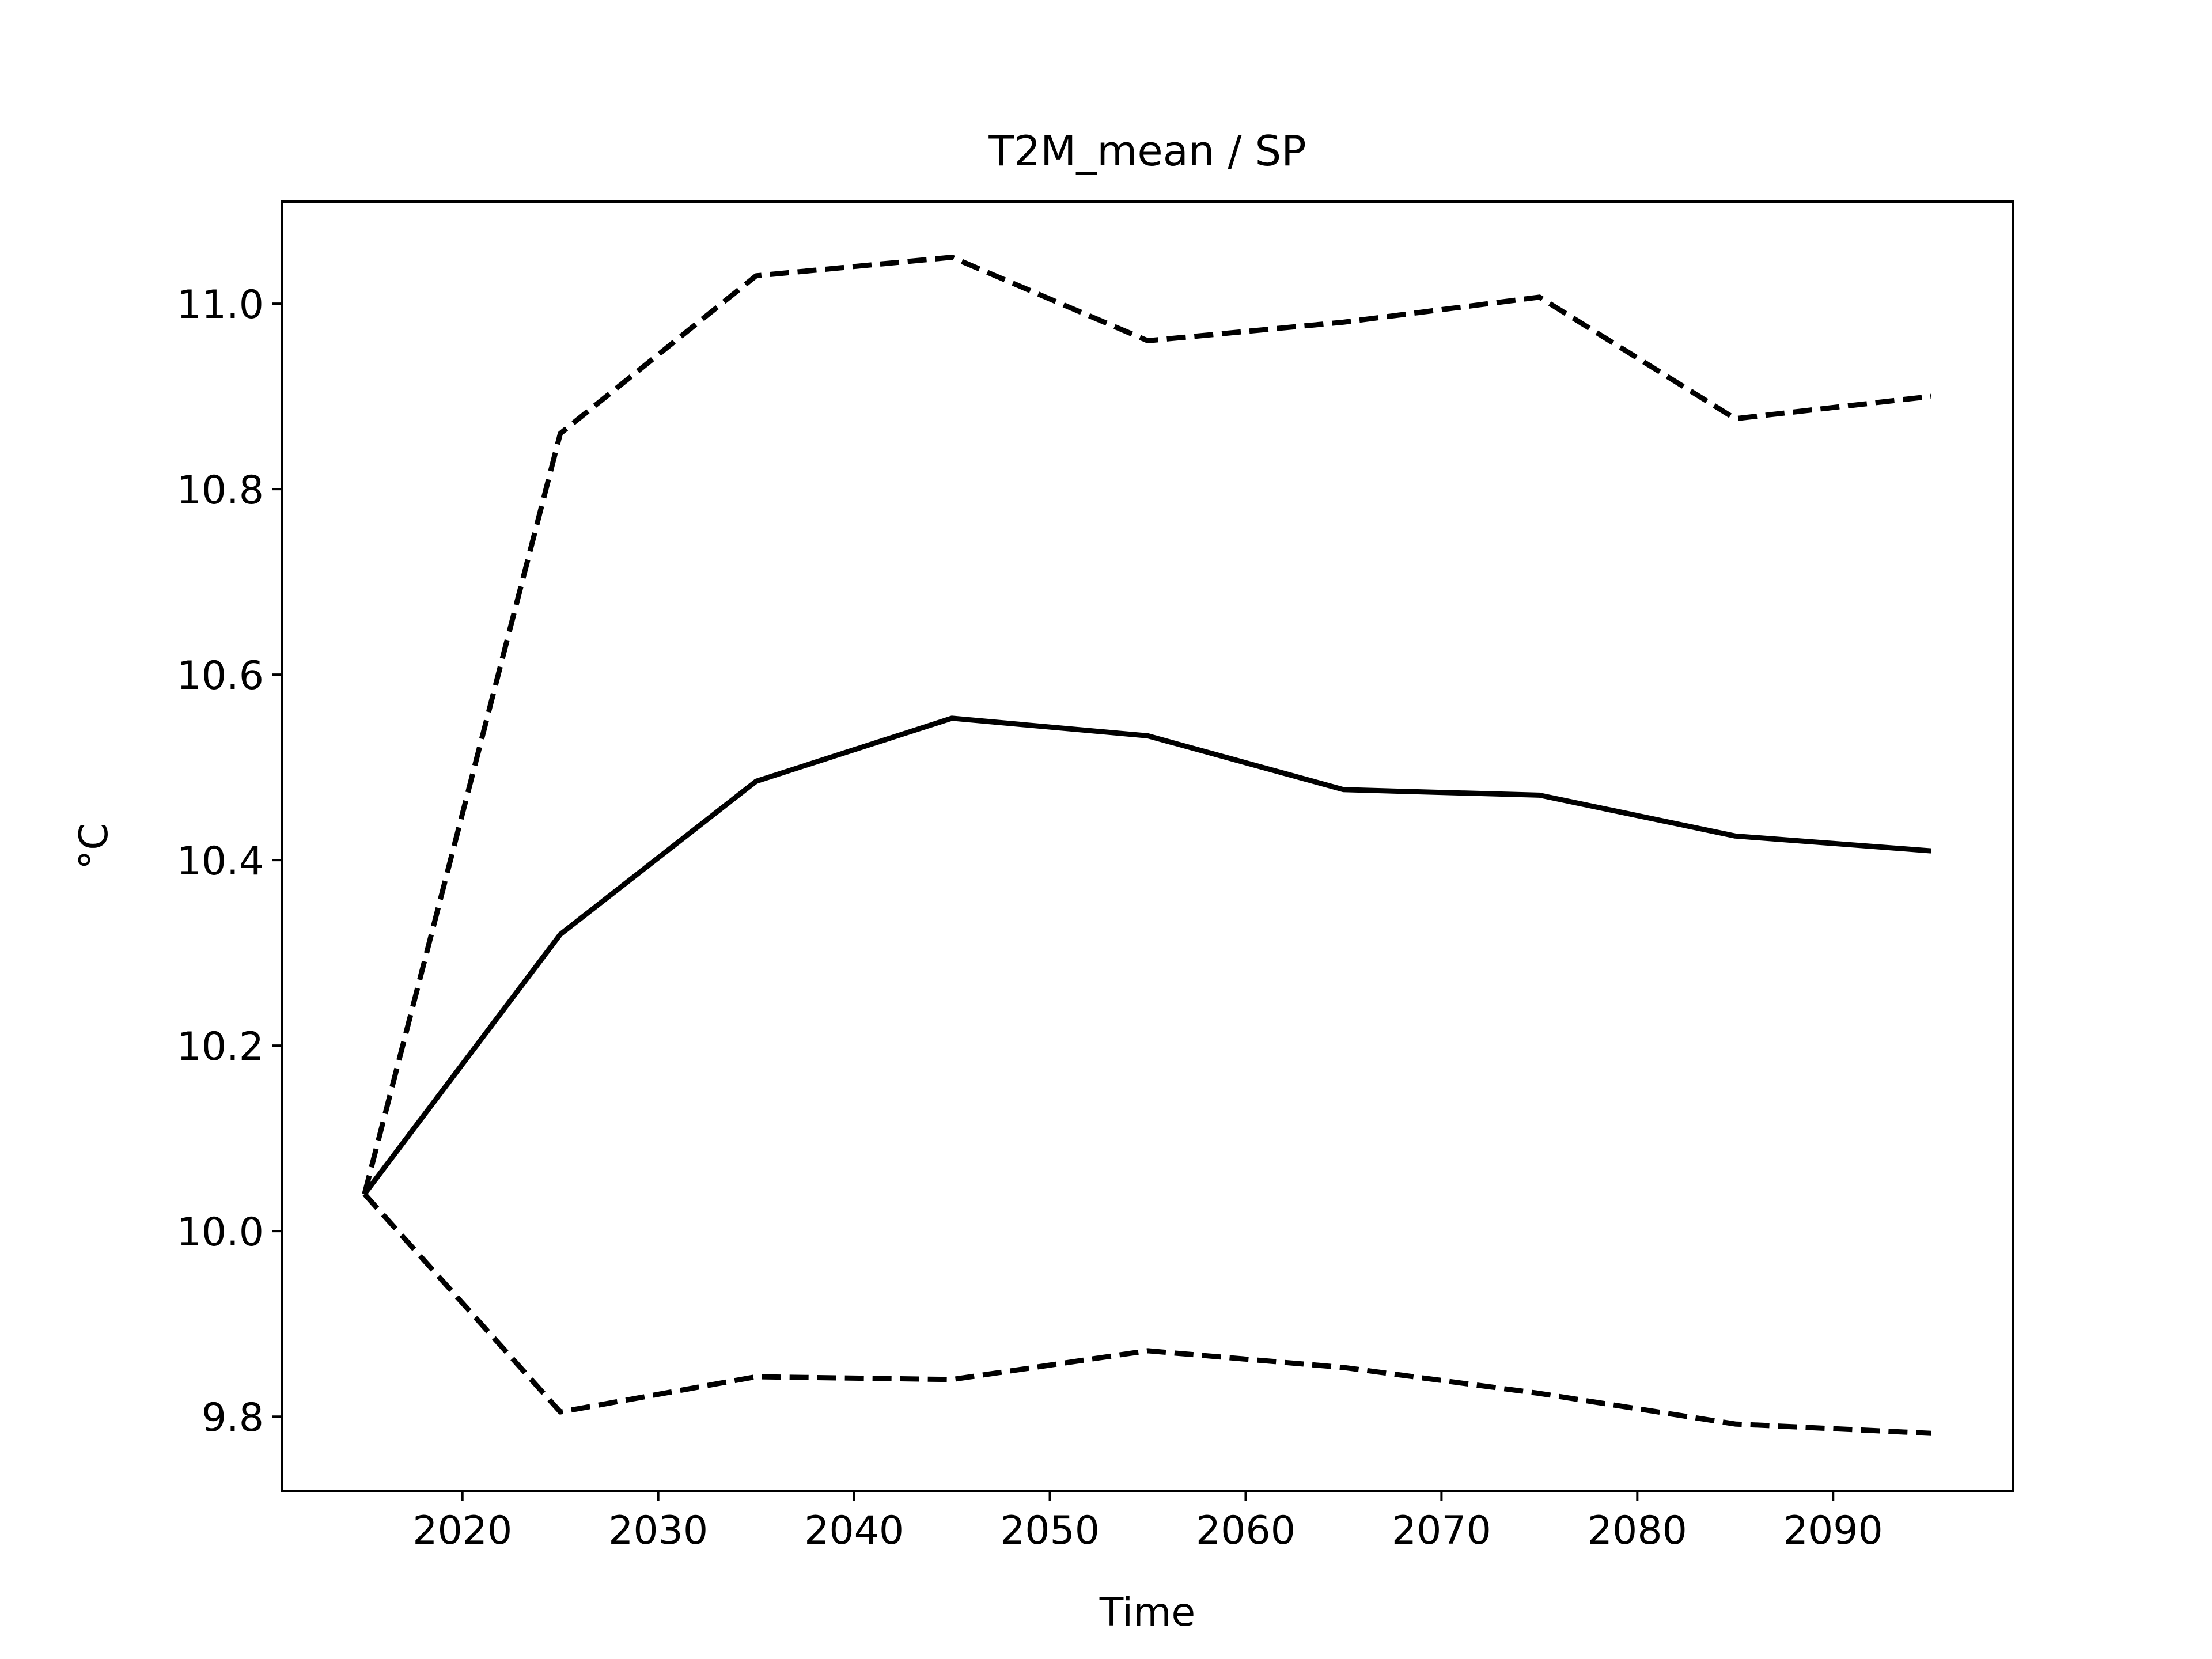  What do you see at coordinates (1833, 1531) in the screenshot?
I see `x-tick-label: 2090` at bounding box center [1833, 1531].